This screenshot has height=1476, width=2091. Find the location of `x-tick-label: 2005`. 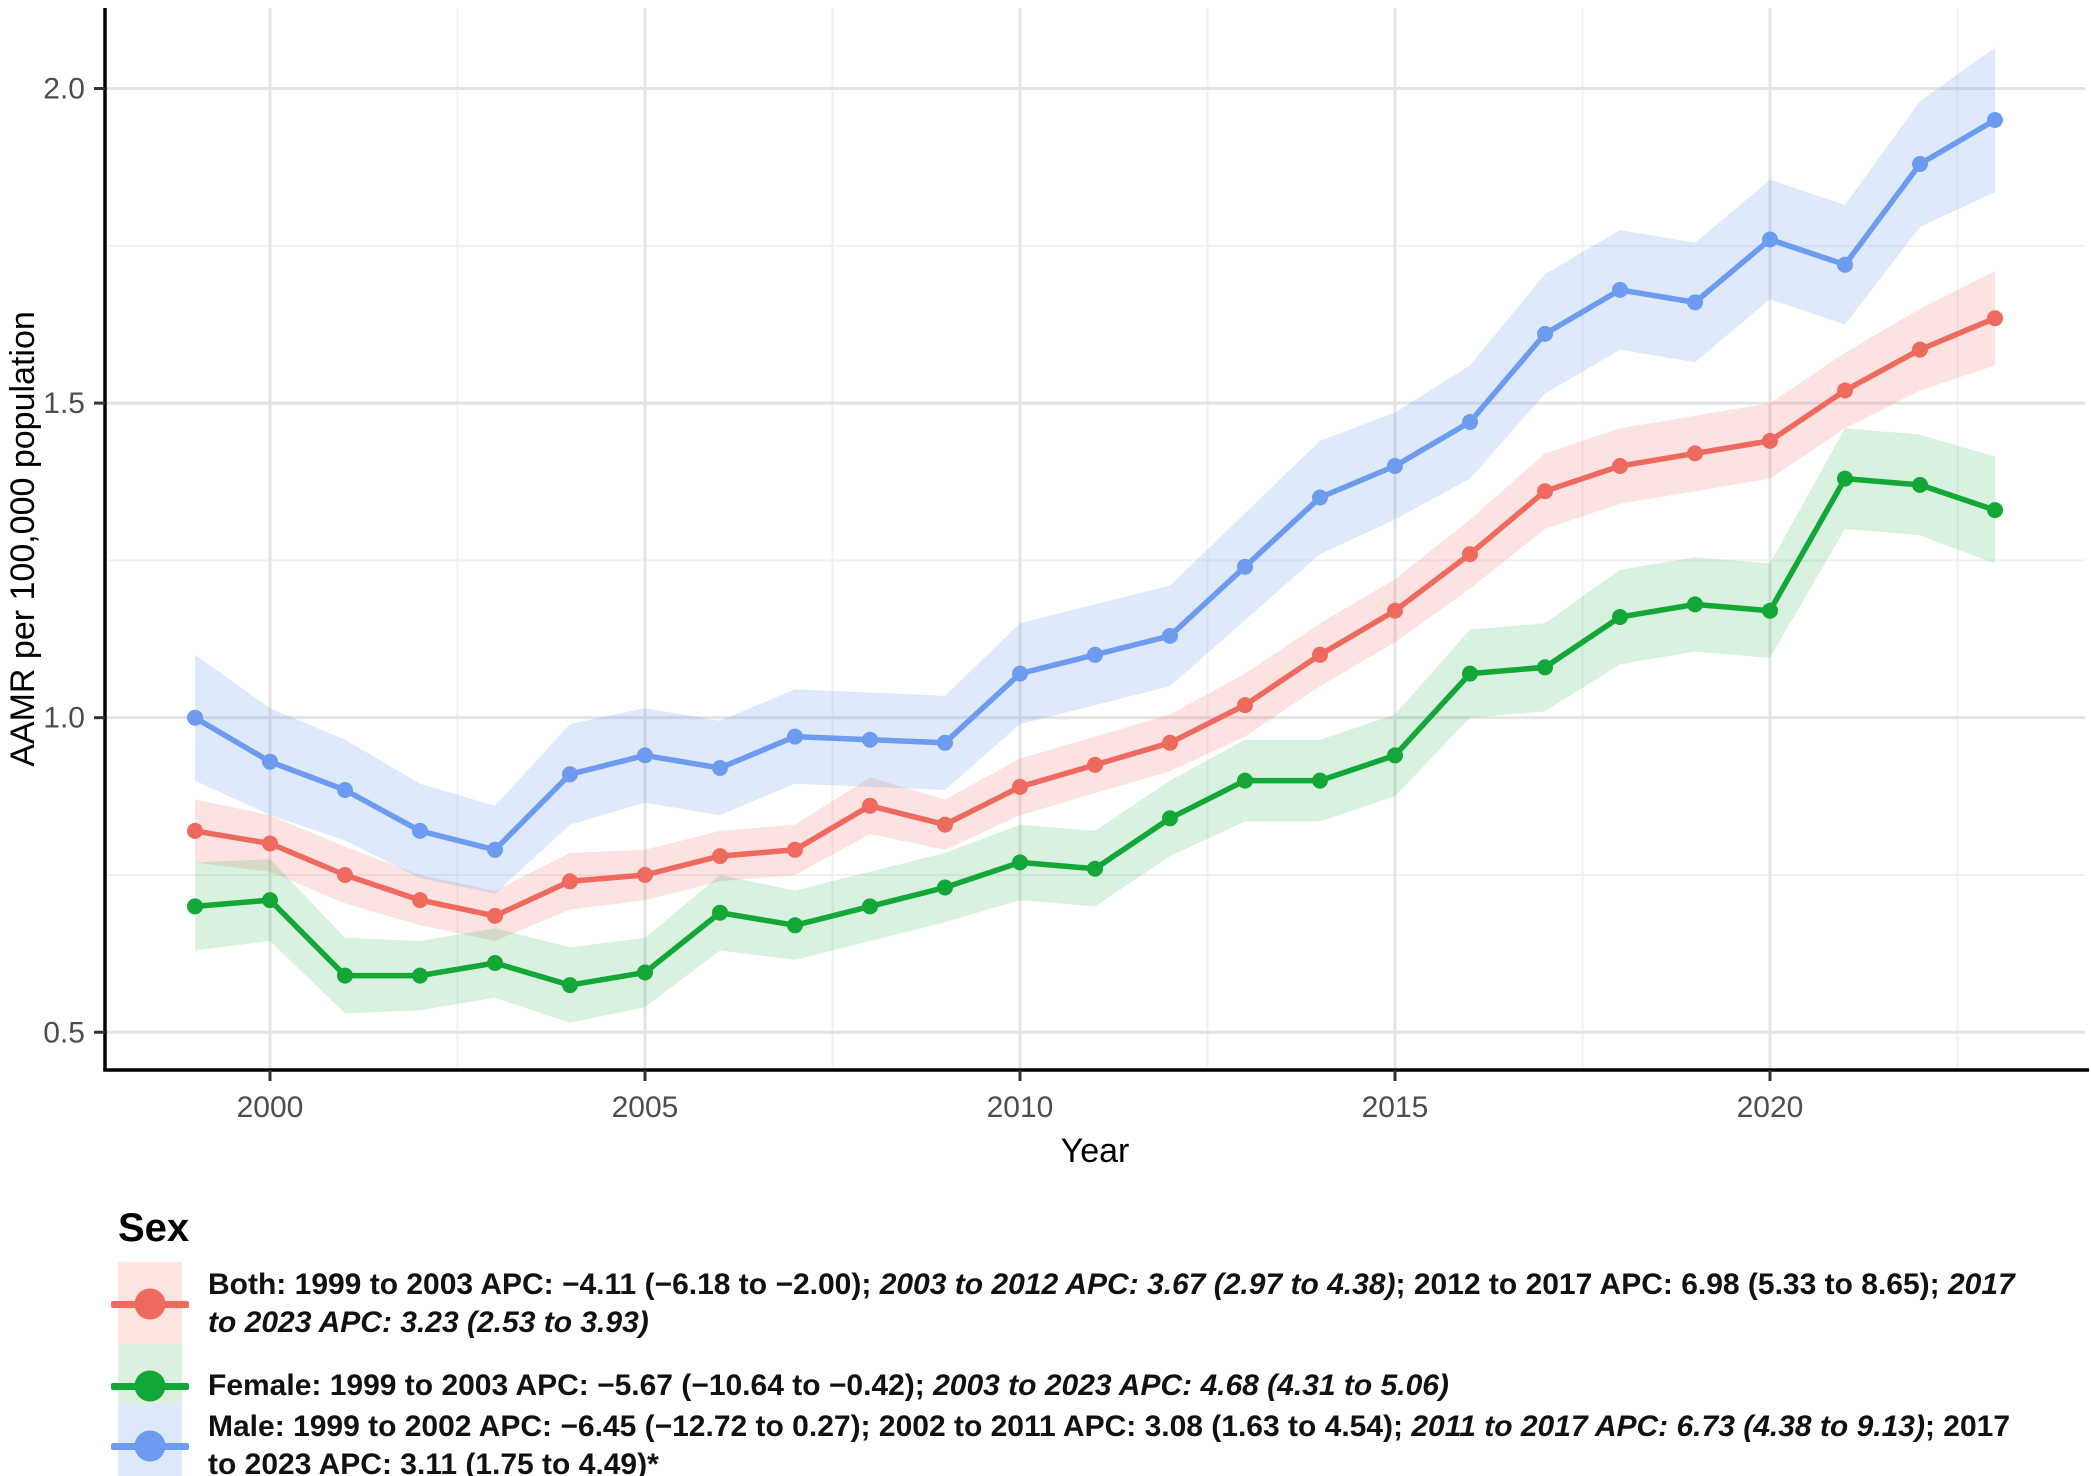

x-tick-label: 2005 is located at coordinates (645, 1107).